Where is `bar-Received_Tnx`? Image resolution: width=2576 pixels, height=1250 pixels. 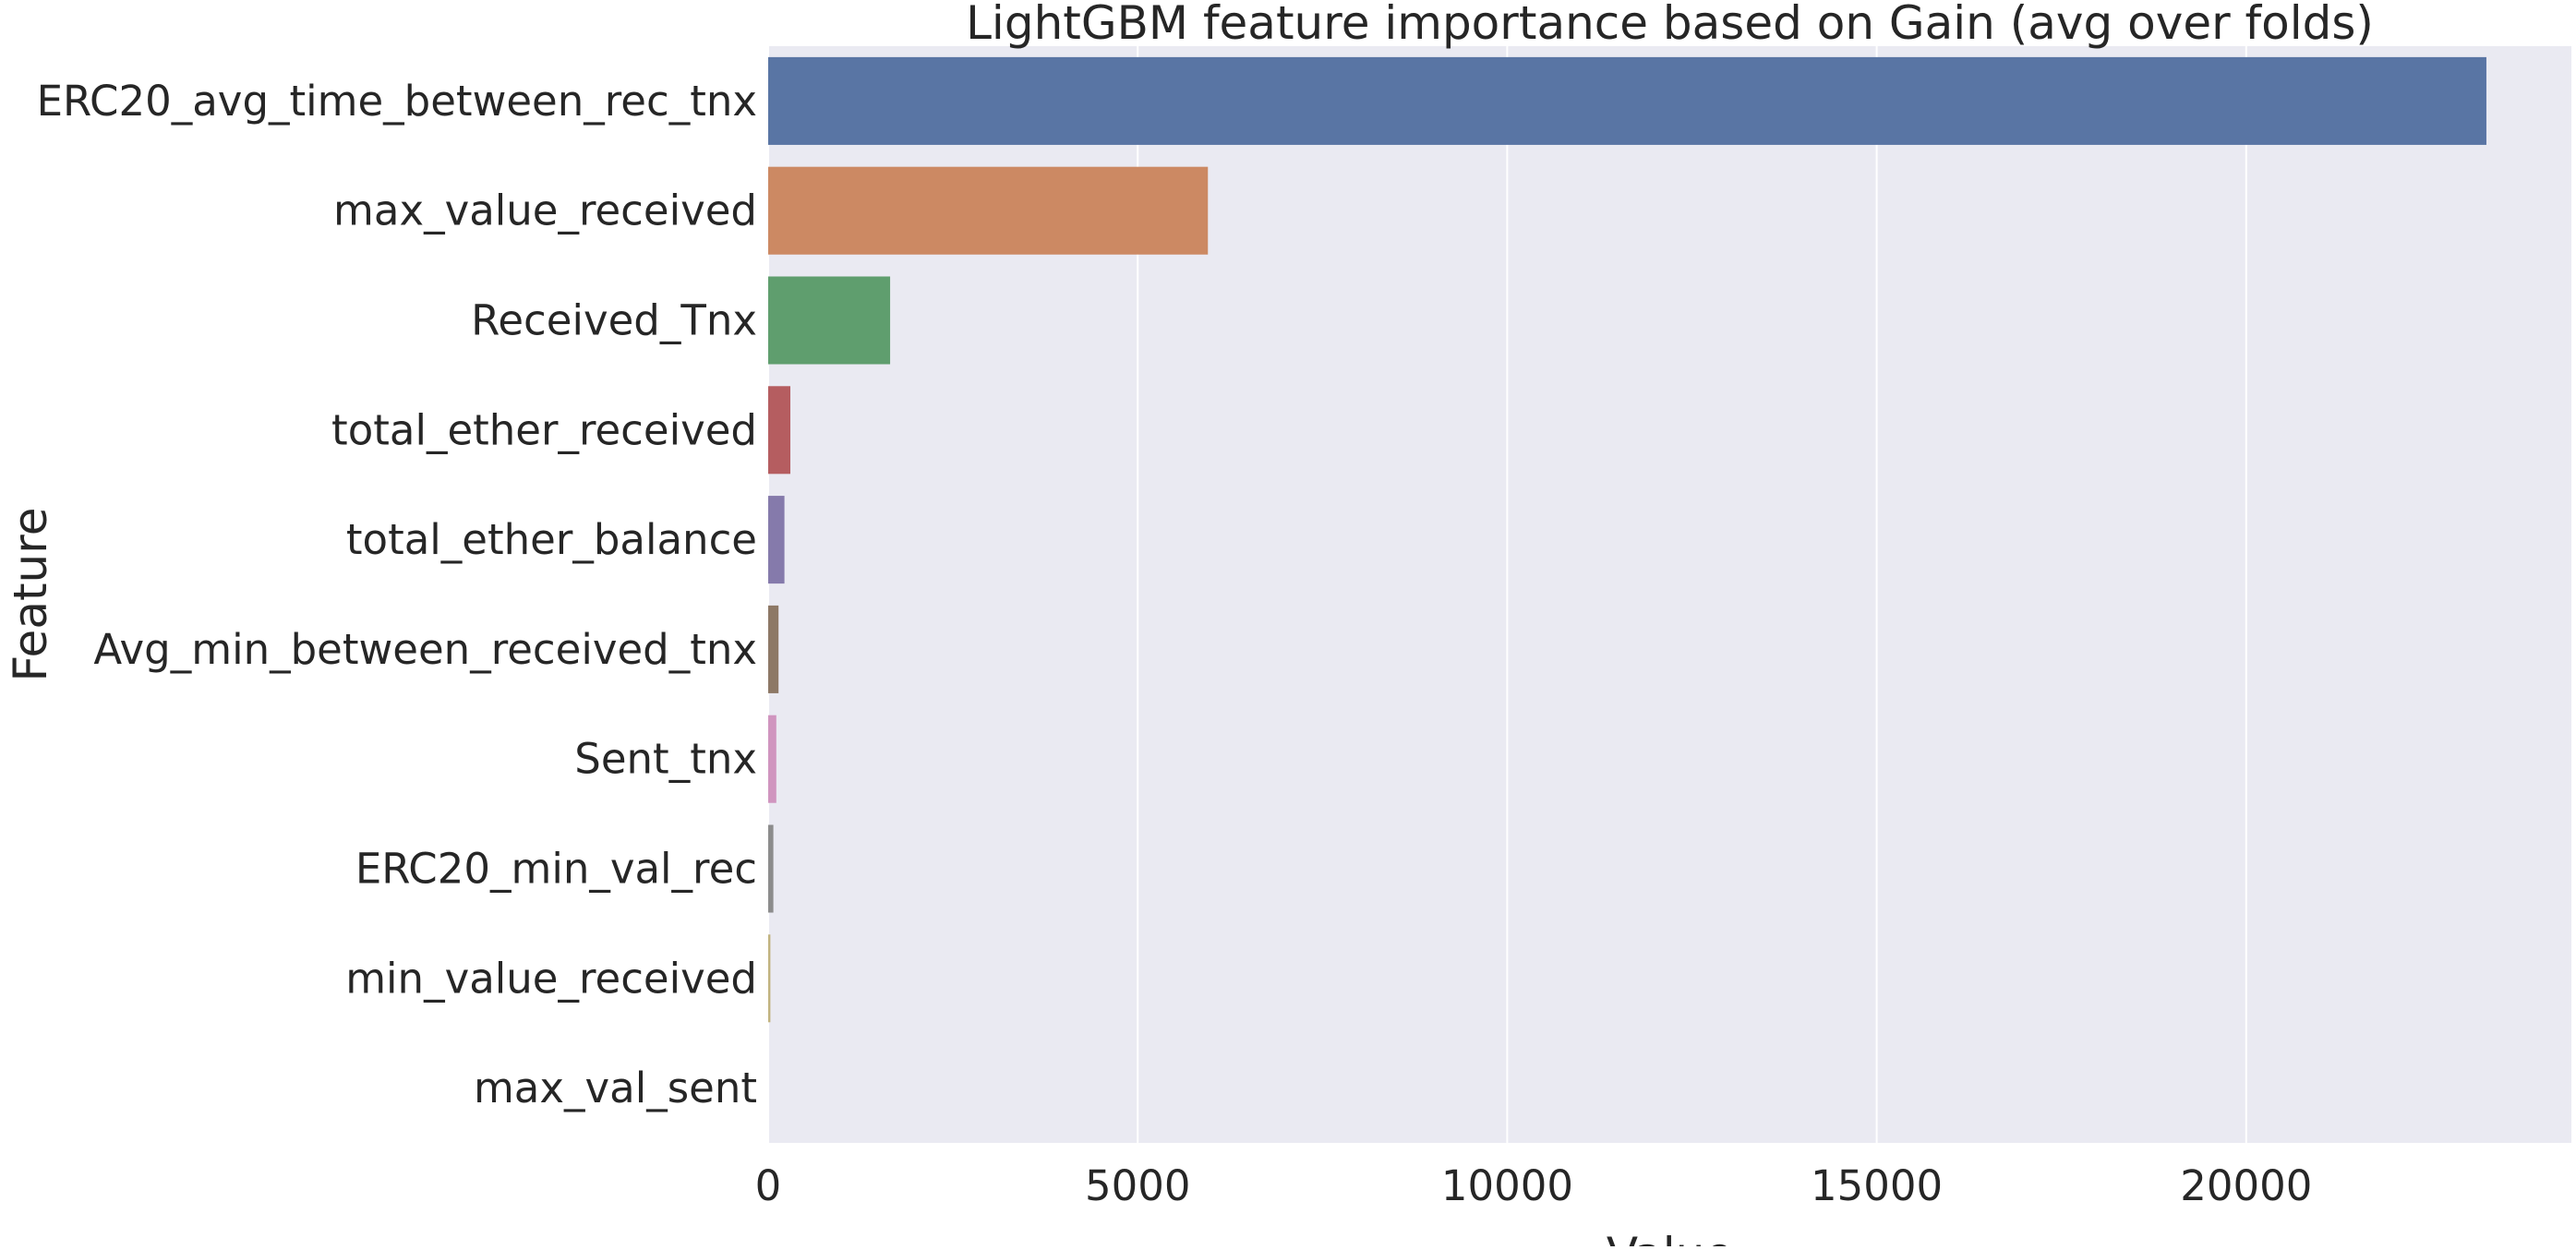
bar-Received_Tnx is located at coordinates (829, 320).